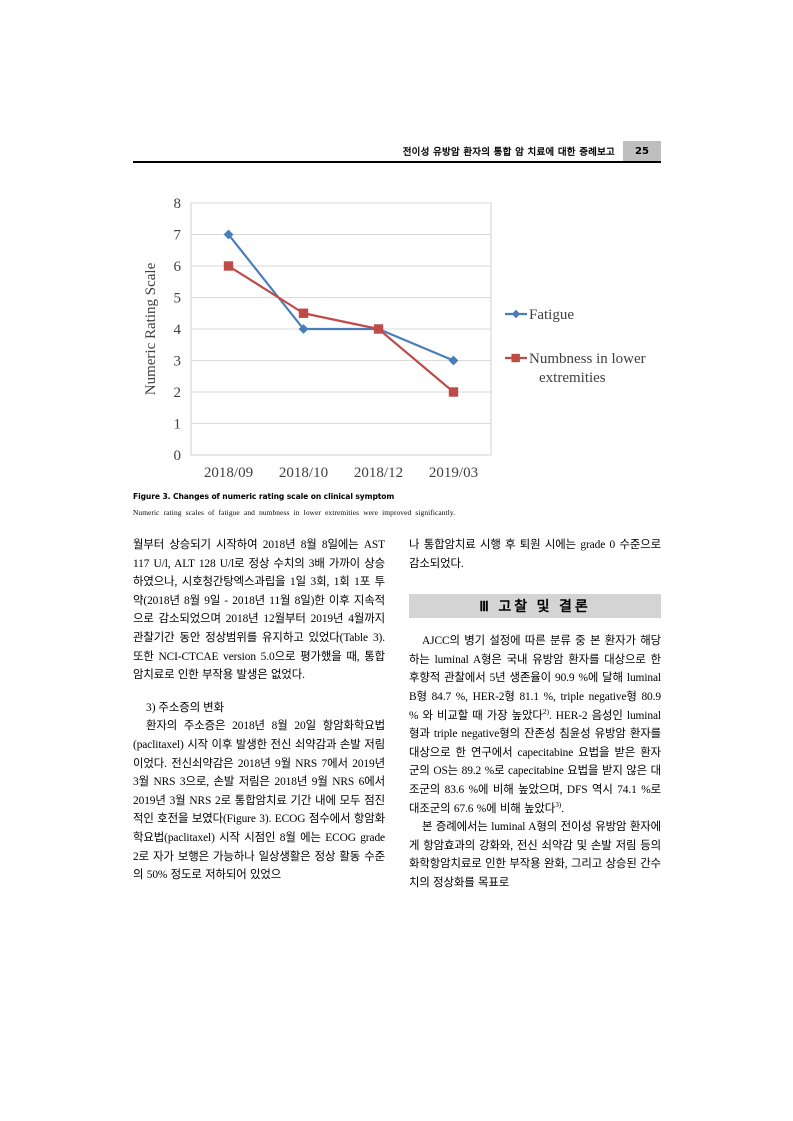 This screenshot has width=793, height=1121. Describe the element at coordinates (228, 473) in the screenshot. I see `svg-text: 2018/09` at that location.